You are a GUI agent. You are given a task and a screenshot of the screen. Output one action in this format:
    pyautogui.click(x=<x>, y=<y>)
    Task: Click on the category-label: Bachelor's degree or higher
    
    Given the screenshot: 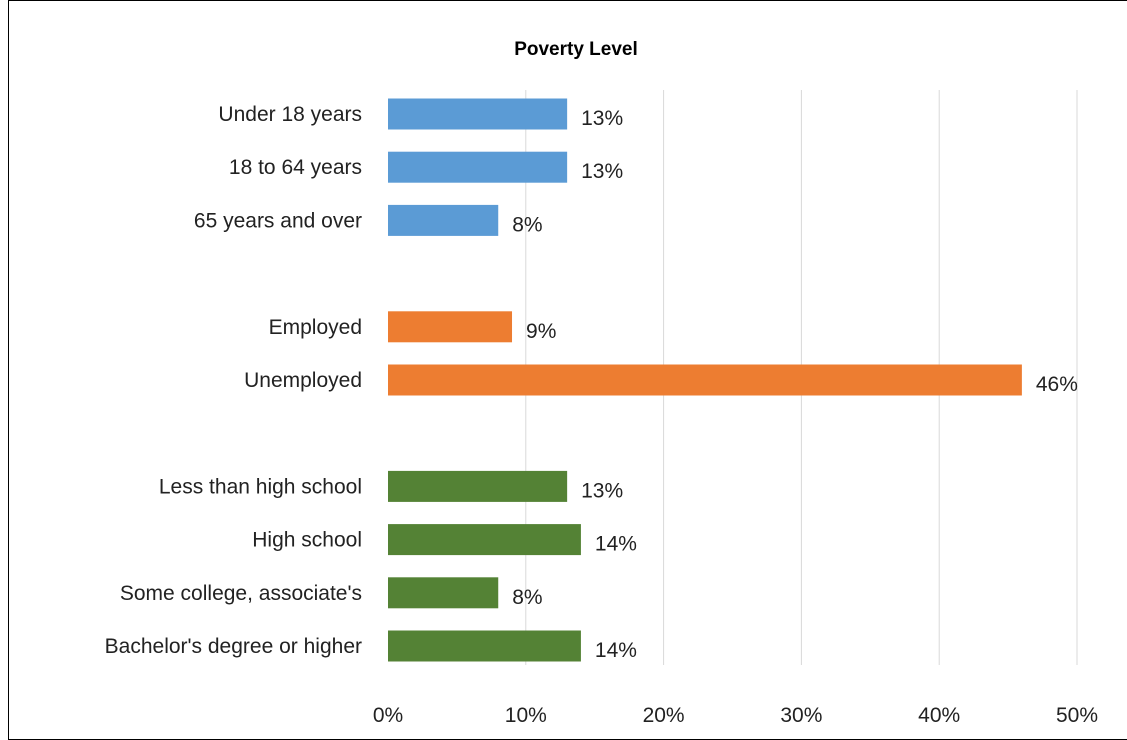 What is the action you would take?
    pyautogui.click(x=233, y=646)
    